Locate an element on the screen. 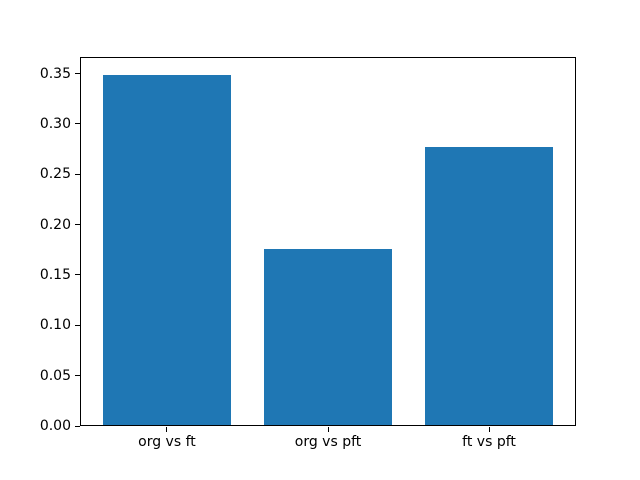 The height and width of the screenshot is (480, 640). y-tick-label: 0.35 is located at coordinates (55, 73).